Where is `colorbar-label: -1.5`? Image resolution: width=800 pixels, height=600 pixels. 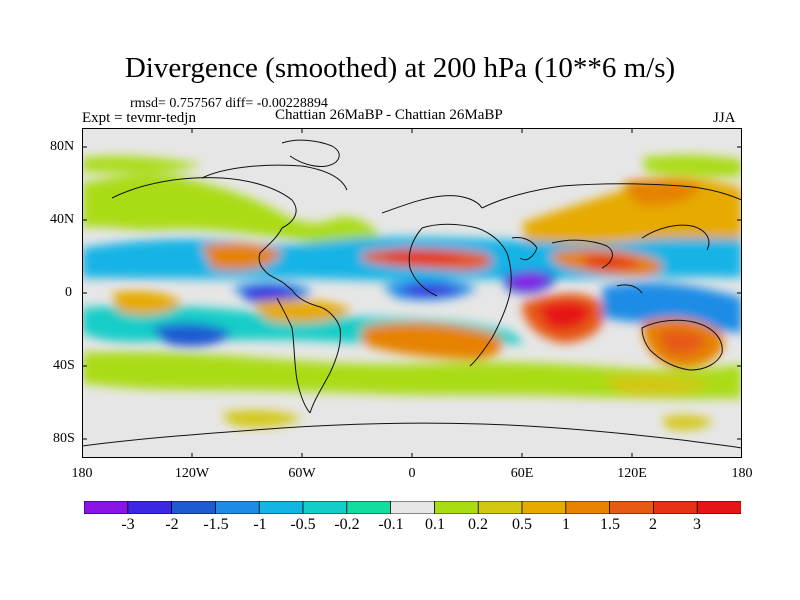
colorbar-label: -1.5 is located at coordinates (216, 524).